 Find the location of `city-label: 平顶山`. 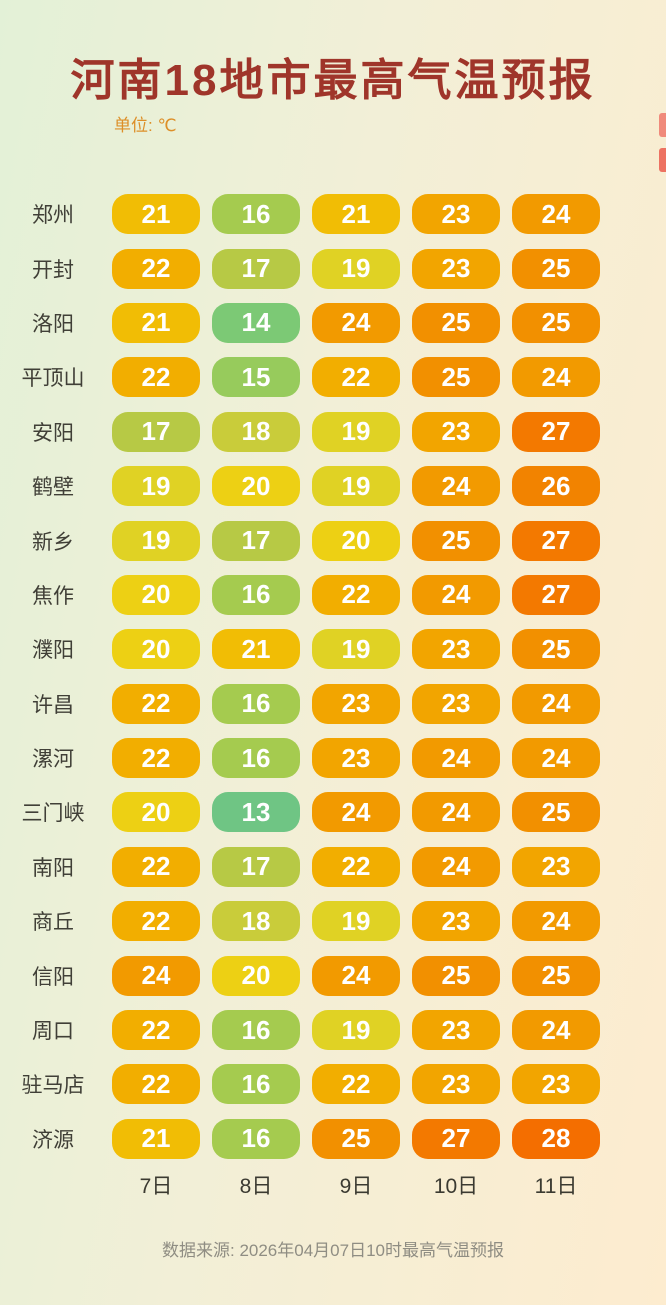

city-label: 平顶山 is located at coordinates (53, 379).